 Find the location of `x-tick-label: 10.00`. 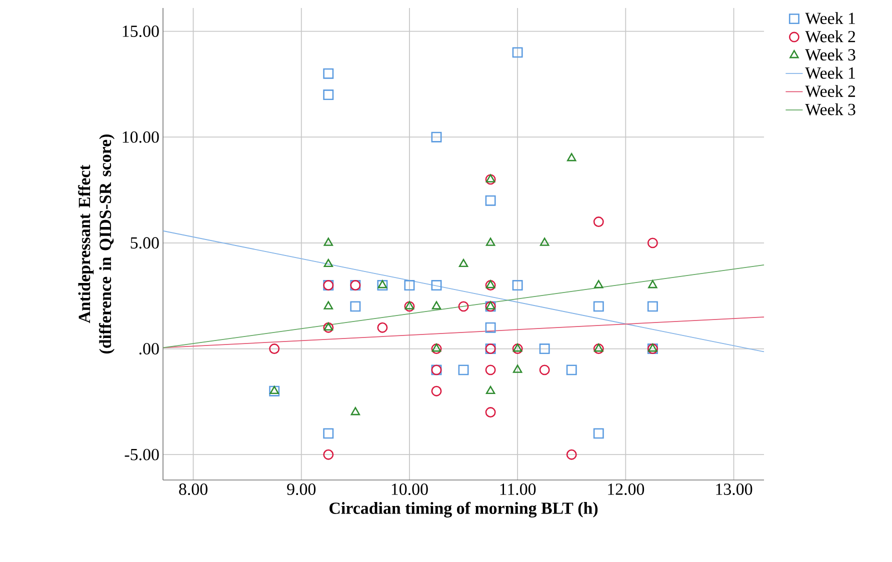

x-tick-label: 10.00 is located at coordinates (410, 490).